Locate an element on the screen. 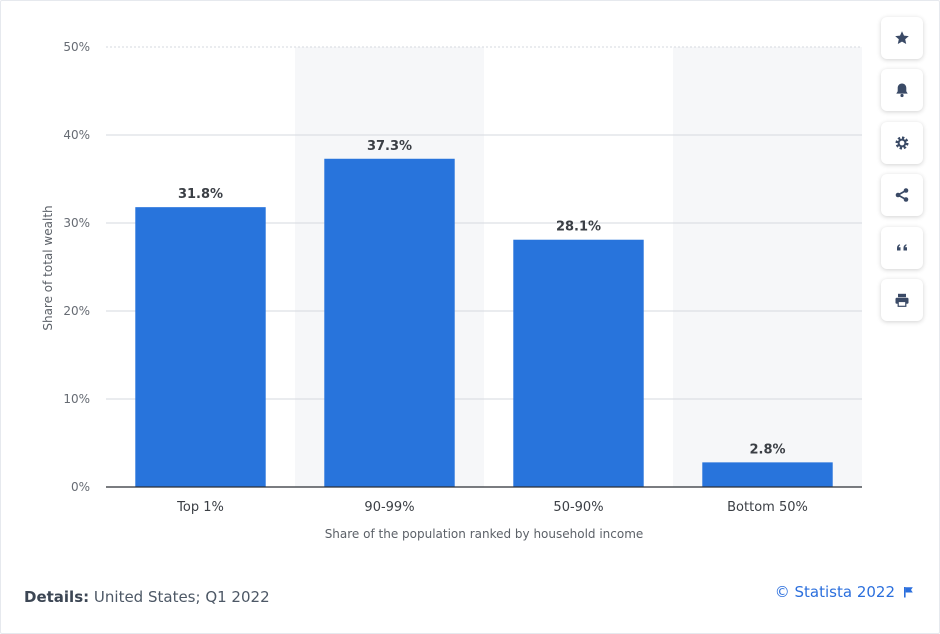 The image size is (940, 634). y-tick-label: 50% is located at coordinates (76, 47).